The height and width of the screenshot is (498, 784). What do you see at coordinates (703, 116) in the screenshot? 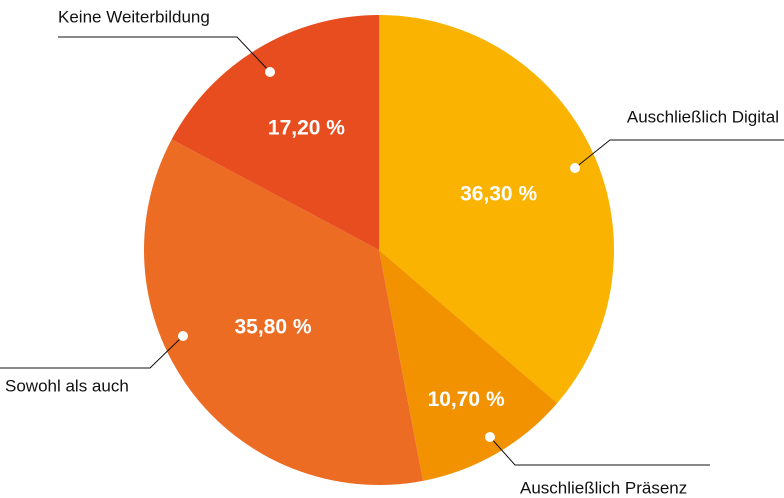
I see `category-label: Auschließlich Digital` at bounding box center [703, 116].